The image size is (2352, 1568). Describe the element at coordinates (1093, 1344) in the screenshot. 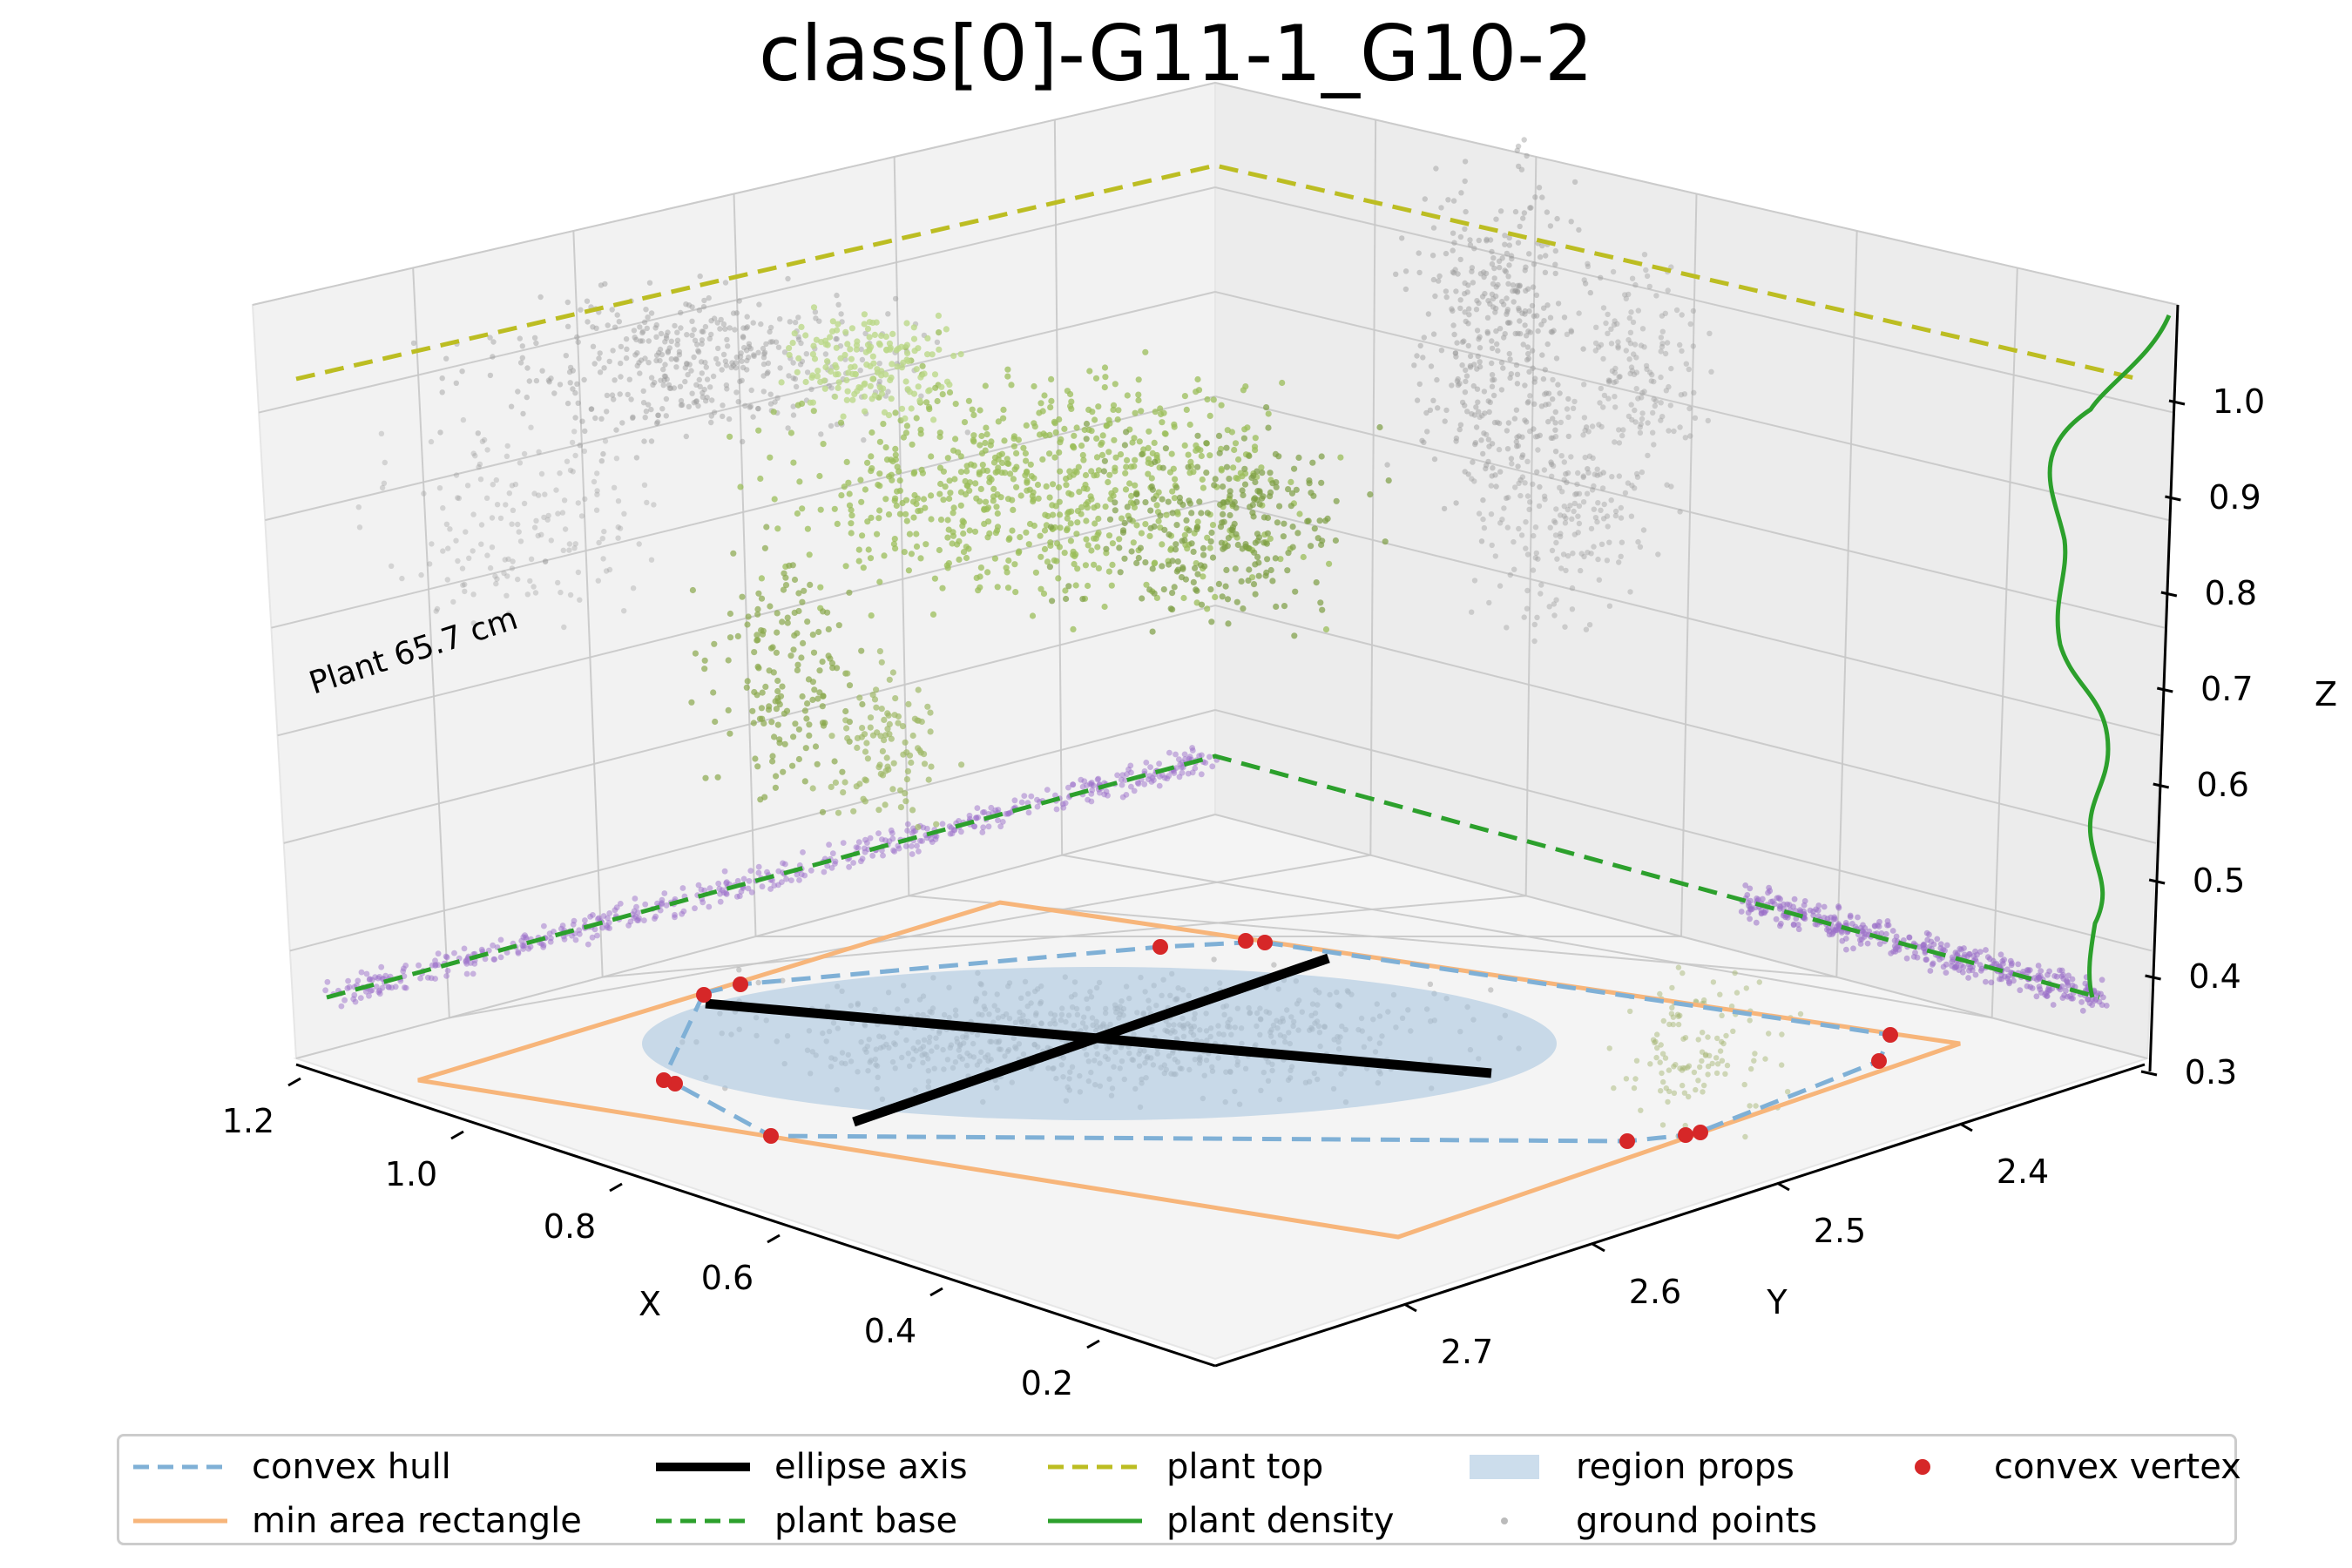

I see `x-tick-mark` at that location.